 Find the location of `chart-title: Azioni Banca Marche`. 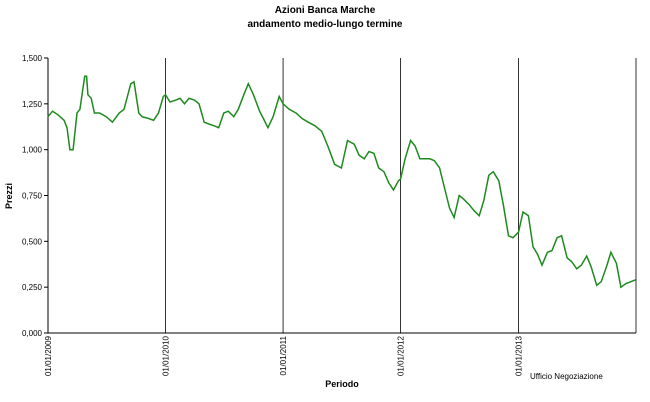

chart-title: Azioni Banca Marche is located at coordinates (325, 10).